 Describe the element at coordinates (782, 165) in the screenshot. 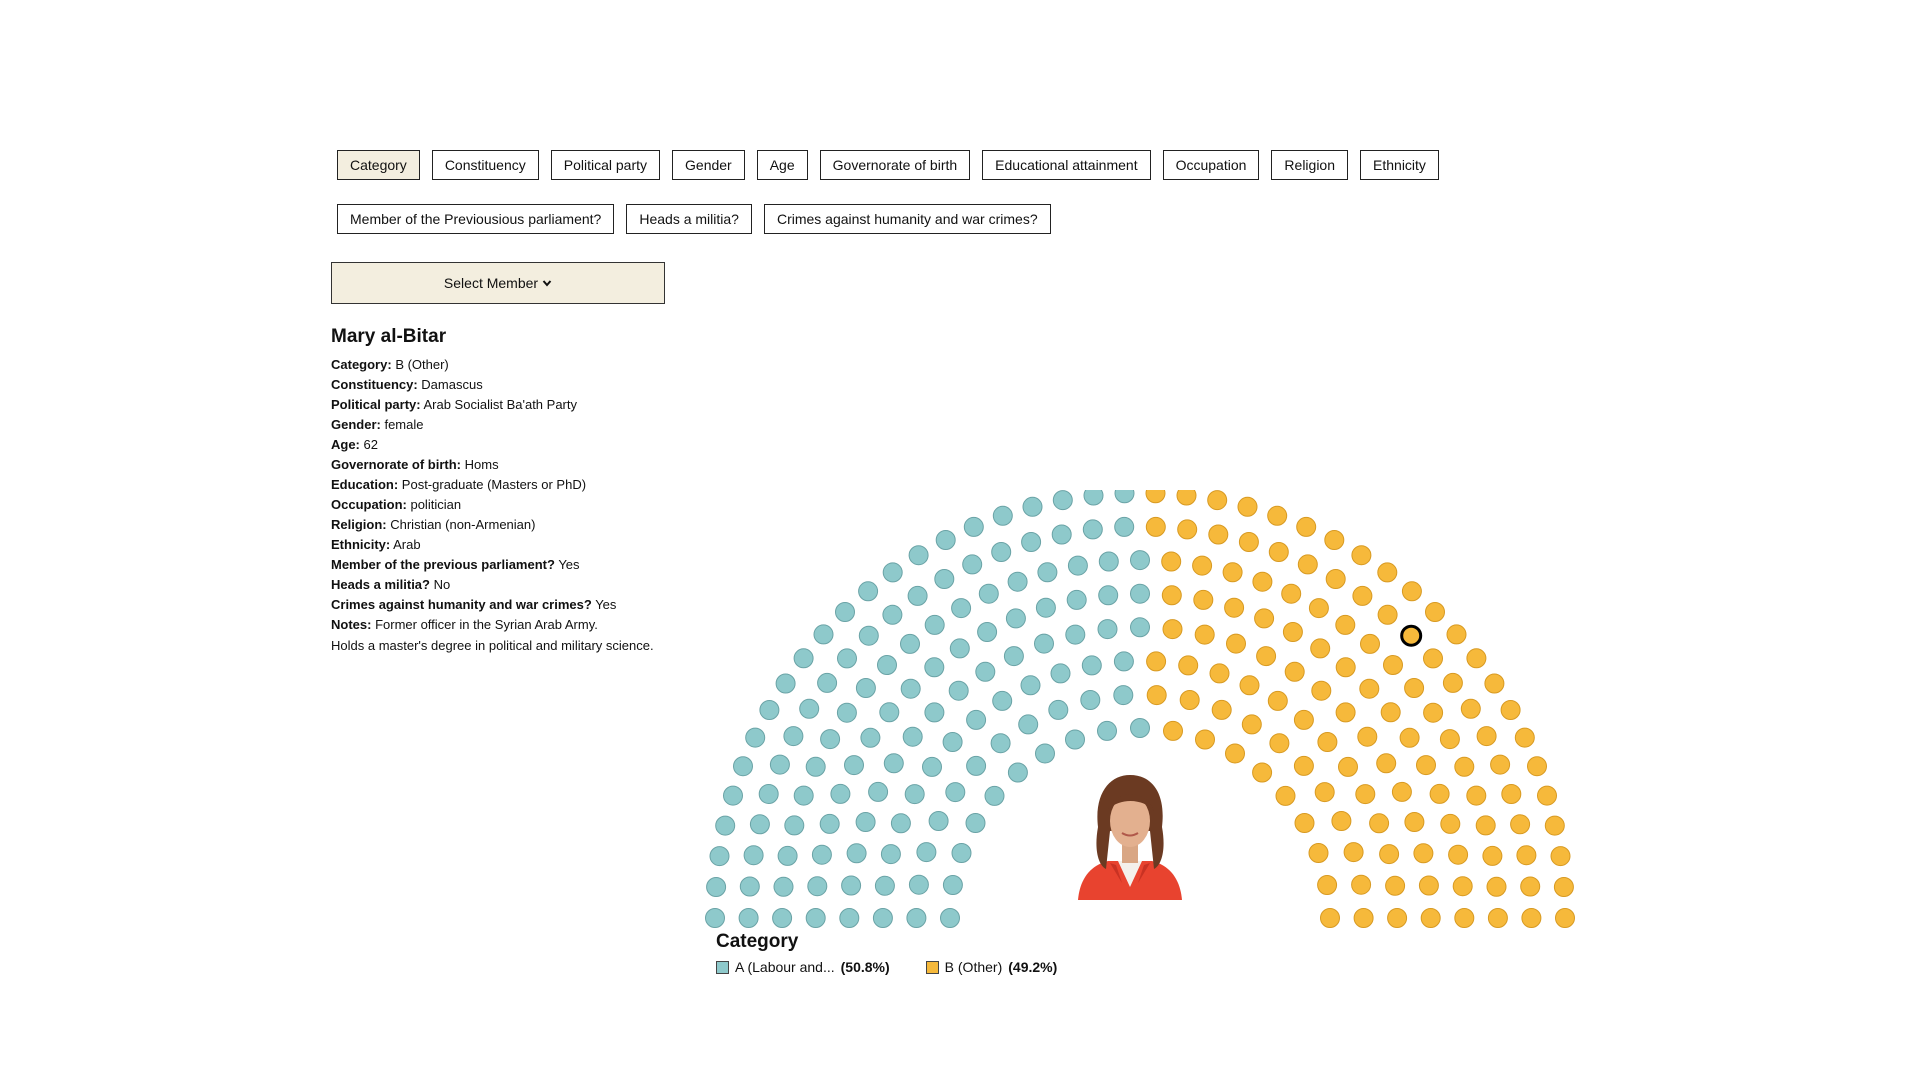

I see `filter-button-age: Age` at that location.